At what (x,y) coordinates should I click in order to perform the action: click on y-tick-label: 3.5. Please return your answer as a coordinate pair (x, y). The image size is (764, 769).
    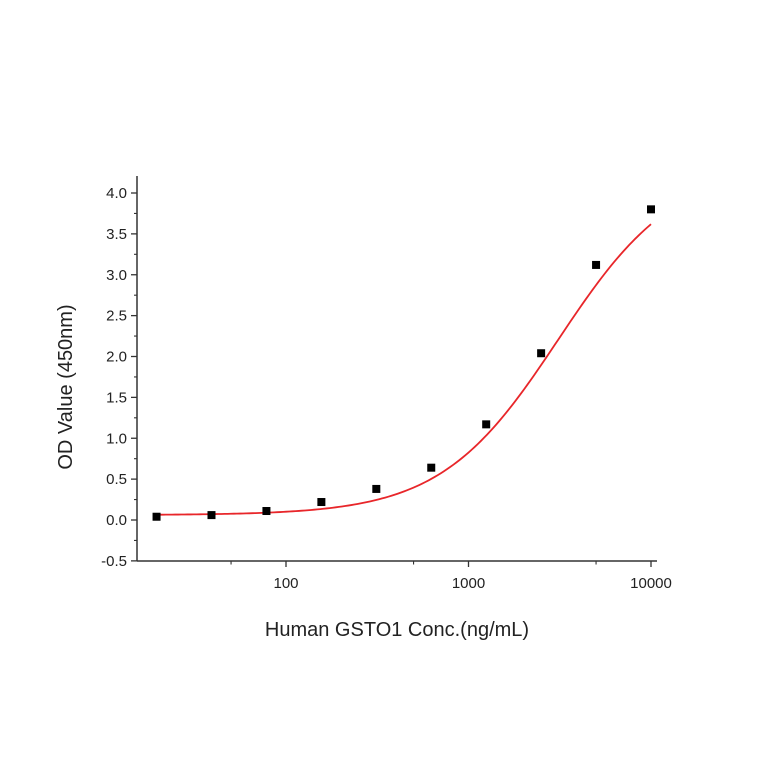
    Looking at the image, I should click on (116, 234).